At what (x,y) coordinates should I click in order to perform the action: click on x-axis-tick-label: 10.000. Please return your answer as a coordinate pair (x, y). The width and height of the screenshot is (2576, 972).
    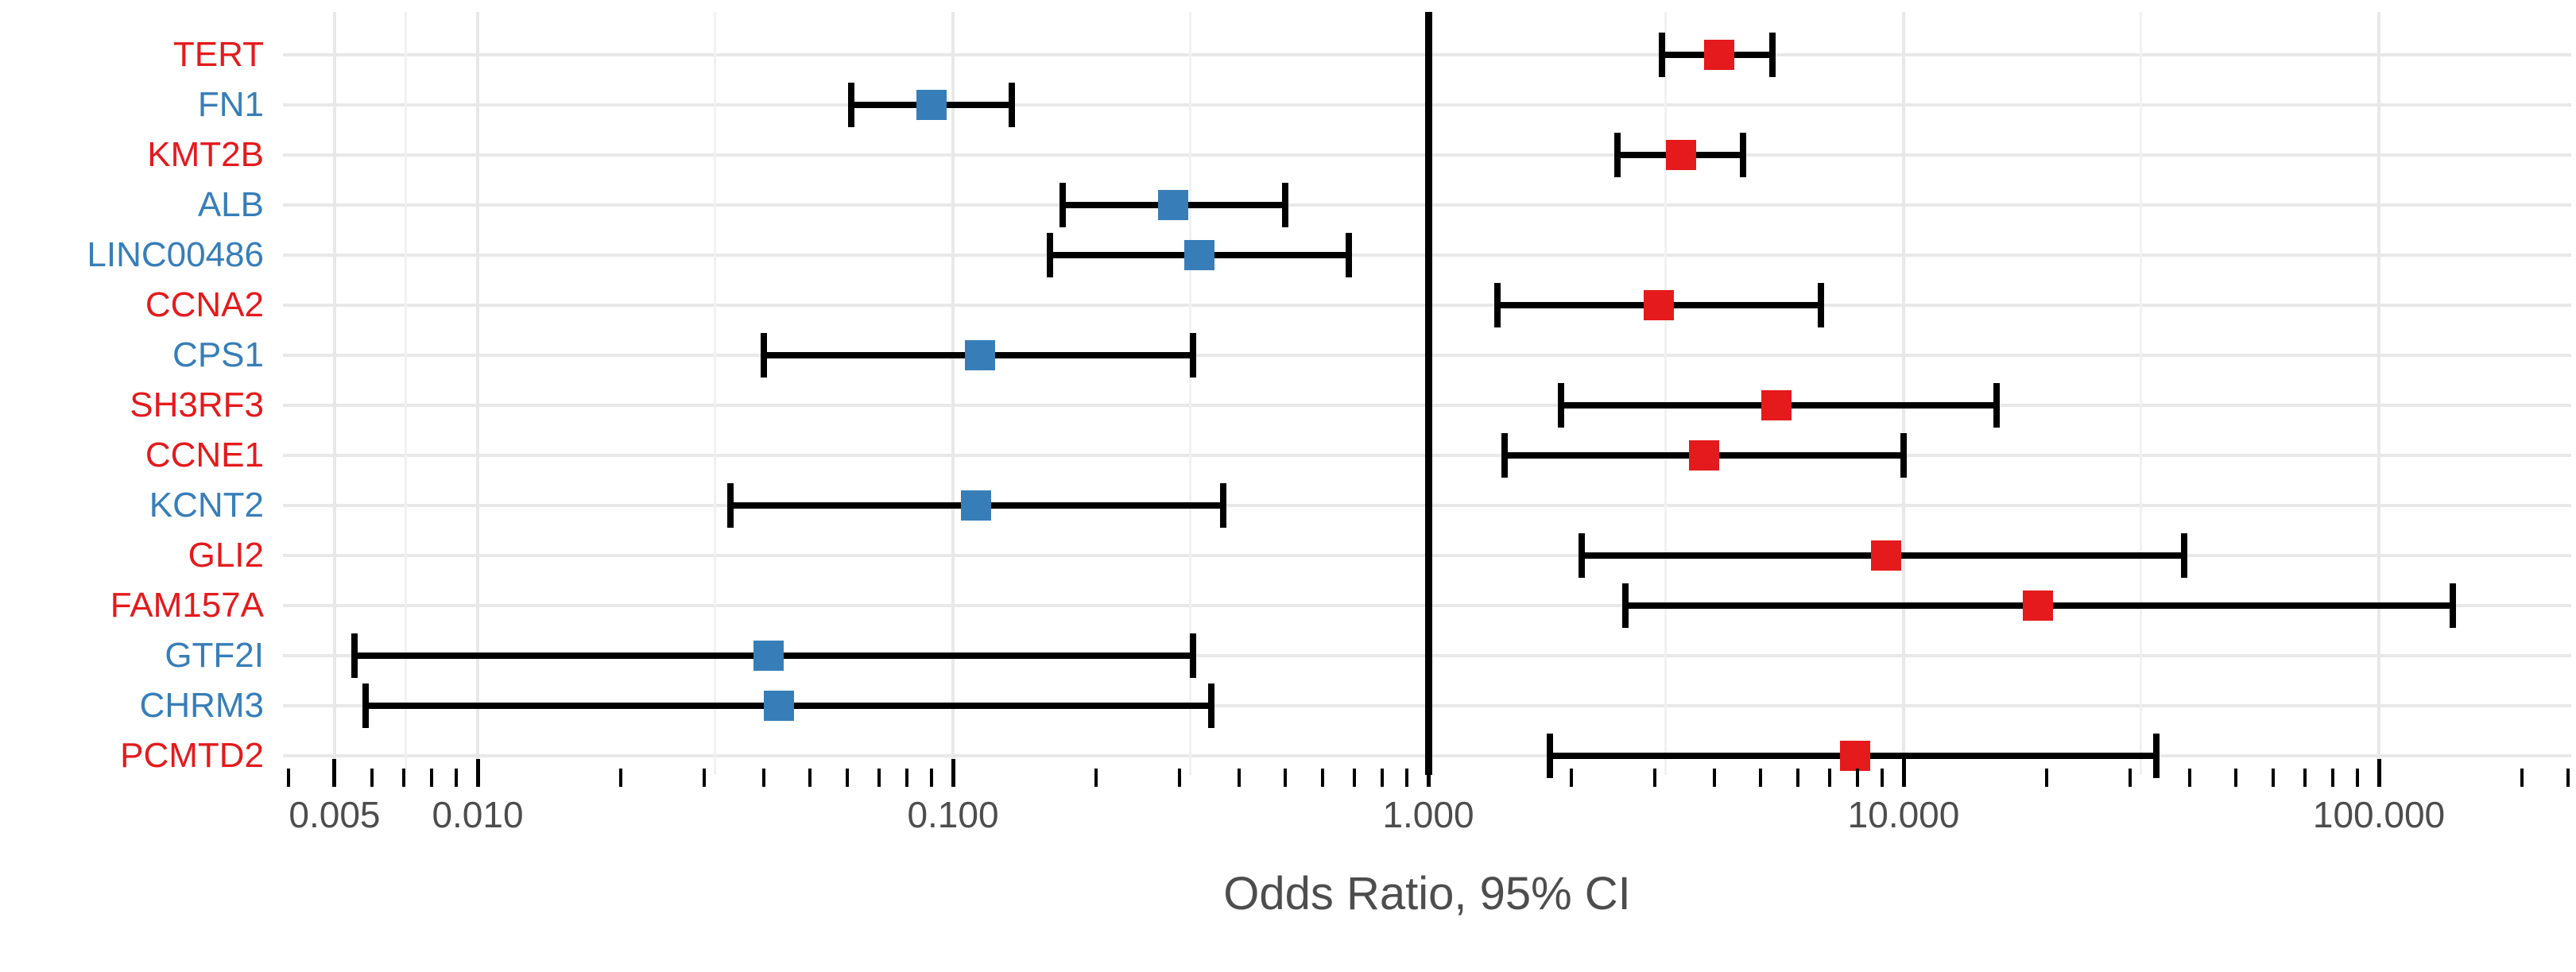
    Looking at the image, I should click on (1903, 814).